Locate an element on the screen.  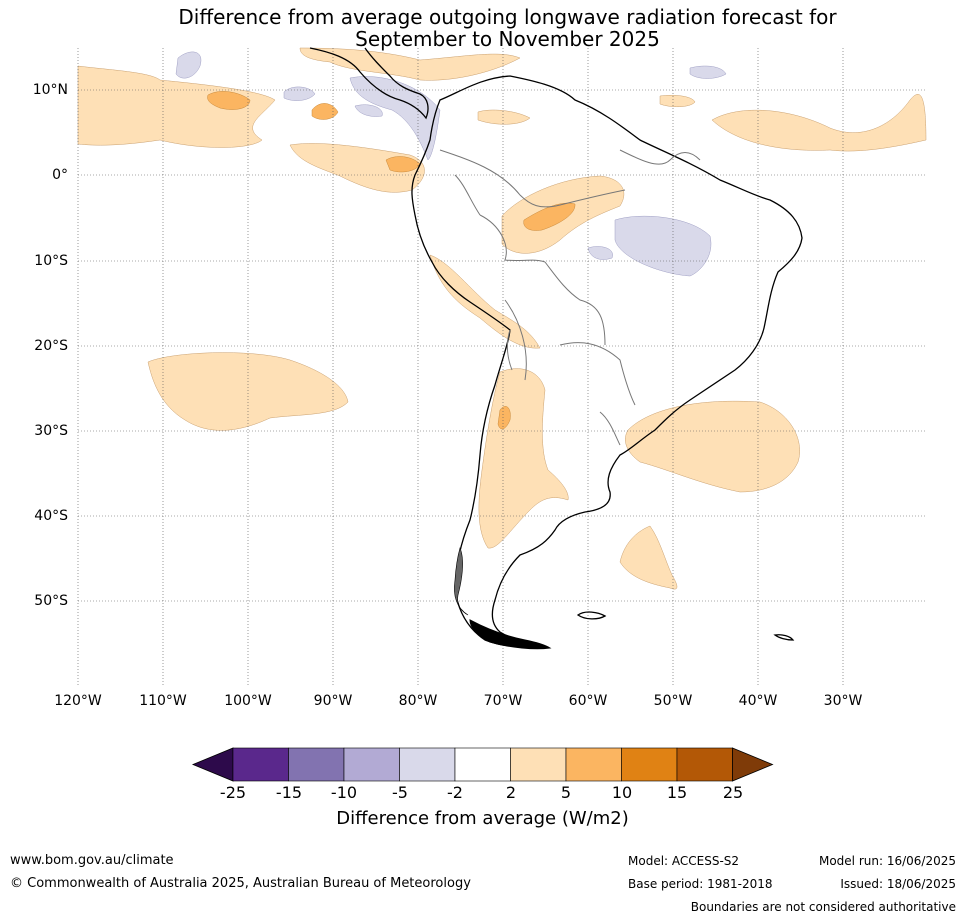
strong-anomaly-regions is located at coordinates (391, 260).